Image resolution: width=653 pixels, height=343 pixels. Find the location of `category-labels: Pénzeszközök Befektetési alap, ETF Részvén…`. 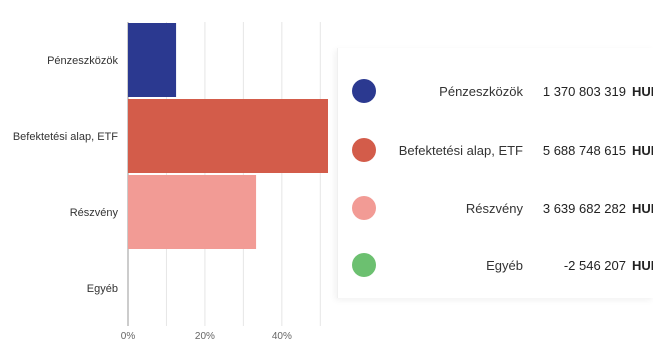

category-labels: Pénzeszközök Befektetési alap, ETF Részvén… is located at coordinates (66, 175).